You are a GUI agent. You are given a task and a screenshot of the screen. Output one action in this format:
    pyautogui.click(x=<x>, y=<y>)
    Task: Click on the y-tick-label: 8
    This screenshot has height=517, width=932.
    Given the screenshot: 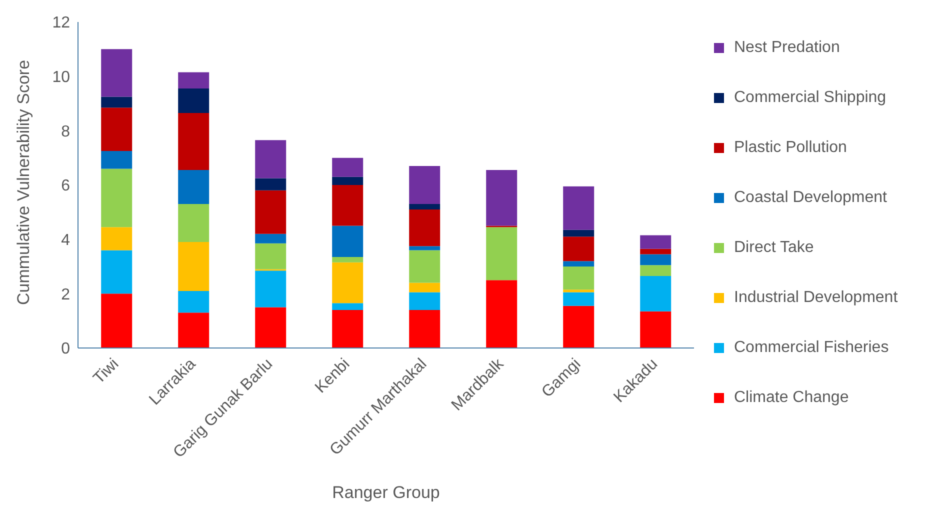 What is the action you would take?
    pyautogui.click(x=65, y=131)
    